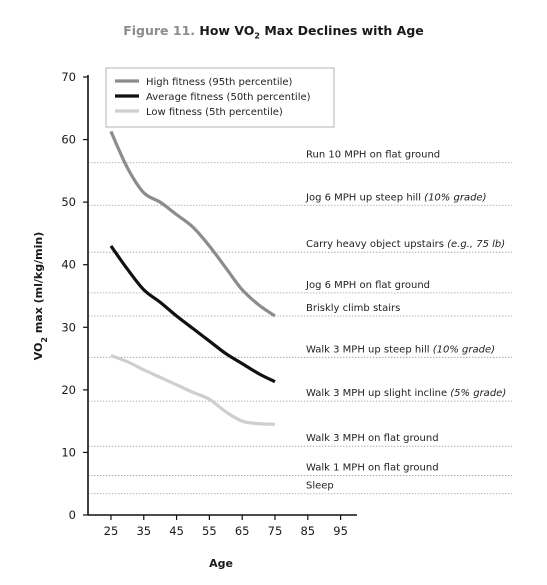 This screenshot has height=585, width=547. Describe the element at coordinates (68, 77) in the screenshot. I see `y-tick-label: 70` at that location.